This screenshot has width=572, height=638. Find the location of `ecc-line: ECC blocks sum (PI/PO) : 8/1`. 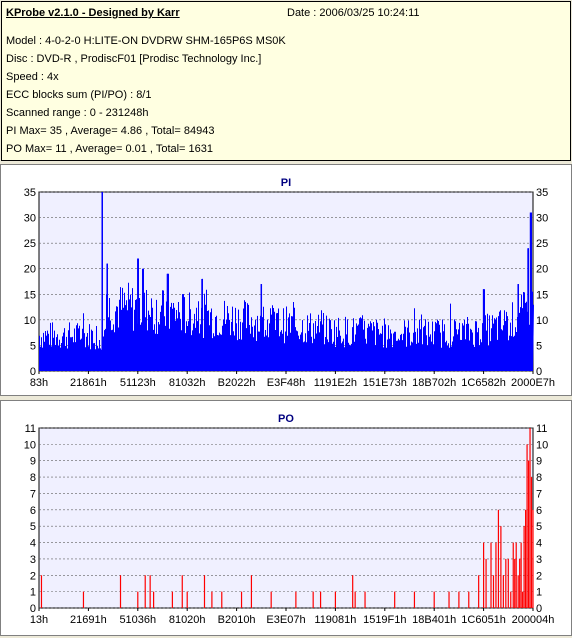

ecc-line: ECC blocks sum (PI/PO) : 8/1 is located at coordinates (79, 95).